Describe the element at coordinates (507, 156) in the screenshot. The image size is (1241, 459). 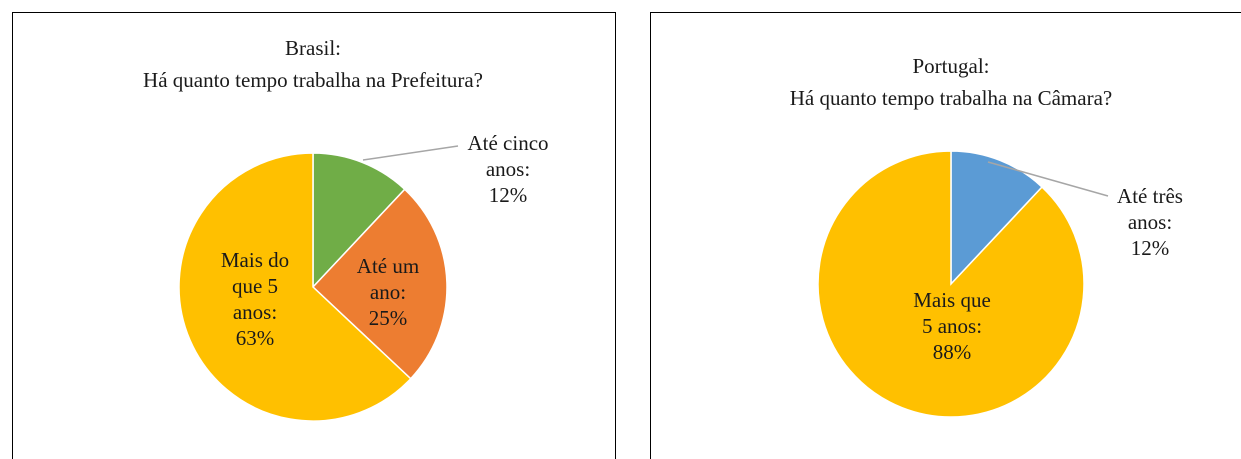
I see `slice-label: Até cinco anos:` at that location.